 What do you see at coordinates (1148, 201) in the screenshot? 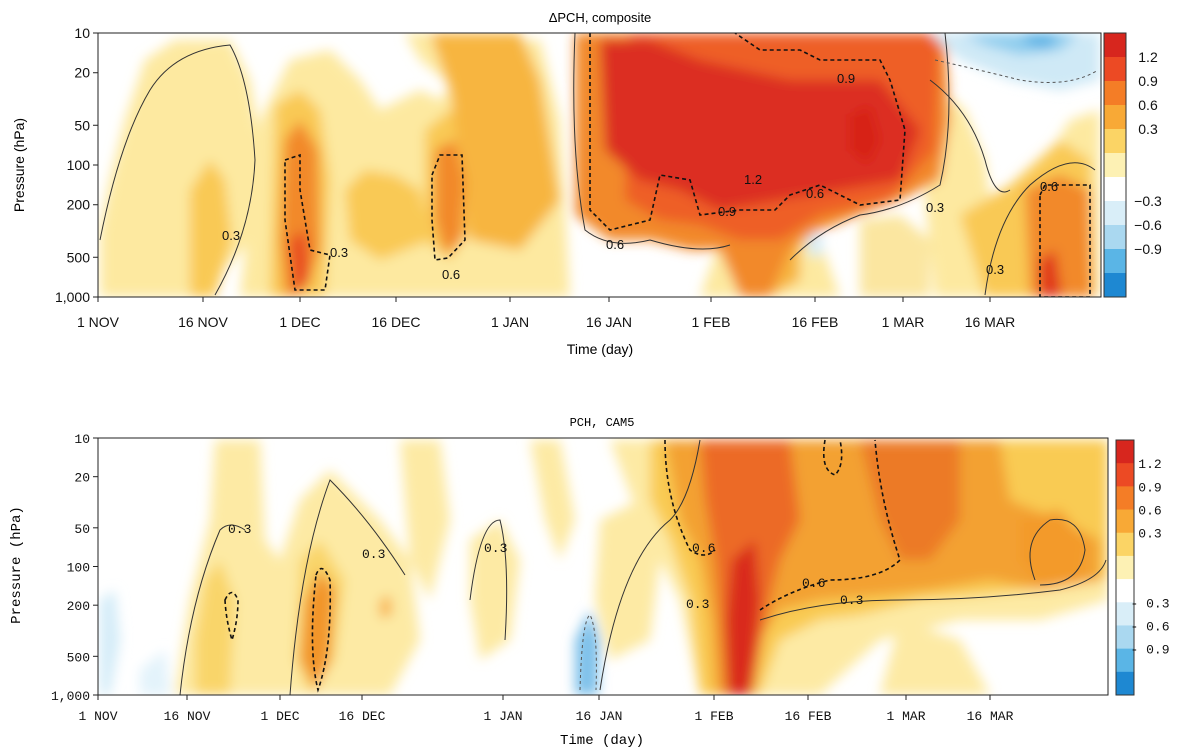
I see `colorbar-label: −0.3` at bounding box center [1148, 201].